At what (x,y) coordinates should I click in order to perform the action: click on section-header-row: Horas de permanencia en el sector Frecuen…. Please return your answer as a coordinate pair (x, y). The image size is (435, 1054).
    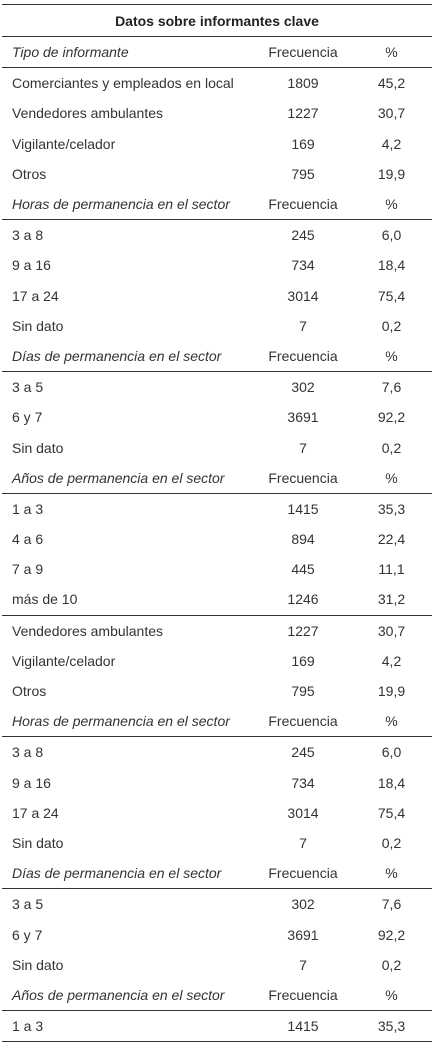
    Looking at the image, I should click on (217, 204).